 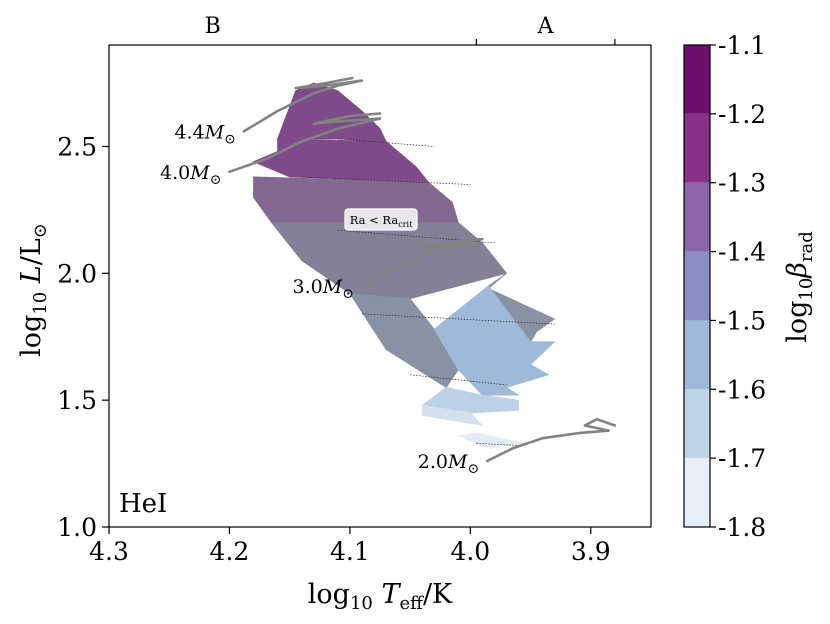 I want to click on track-label-2.0: 2.0M⊙, so click(x=448, y=464).